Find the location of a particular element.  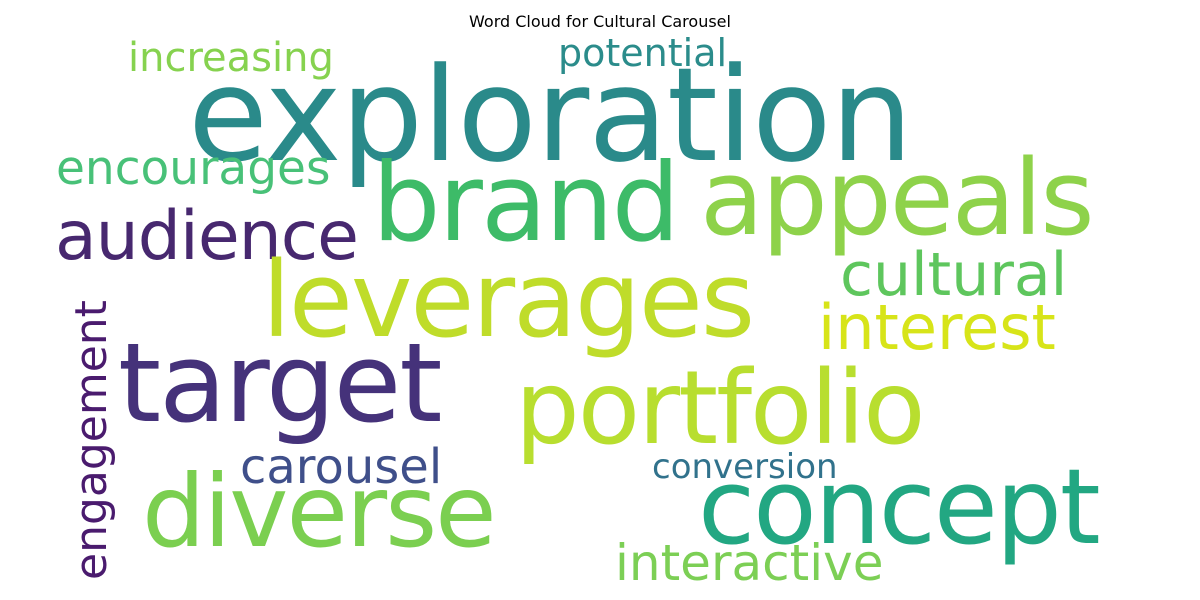

word-carousel: carousel is located at coordinates (341, 467).